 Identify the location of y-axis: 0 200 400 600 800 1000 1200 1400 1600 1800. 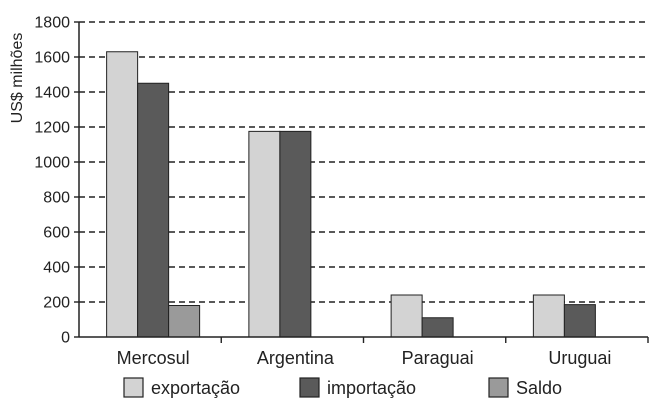
(57, 181).